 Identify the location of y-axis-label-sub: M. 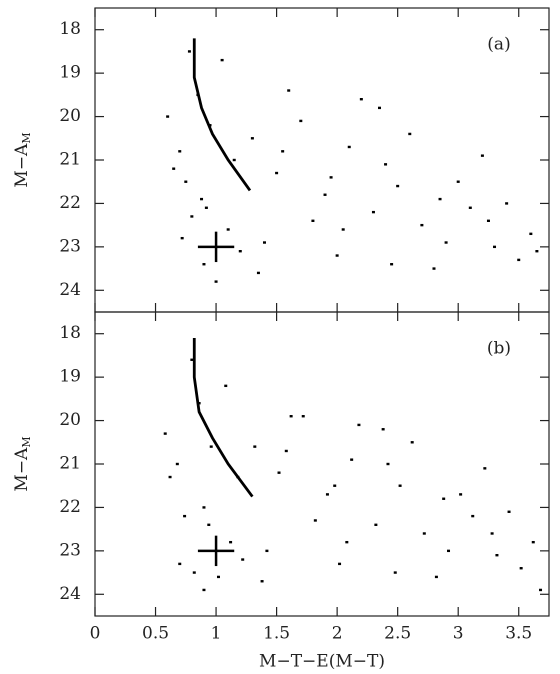
(26, 441).